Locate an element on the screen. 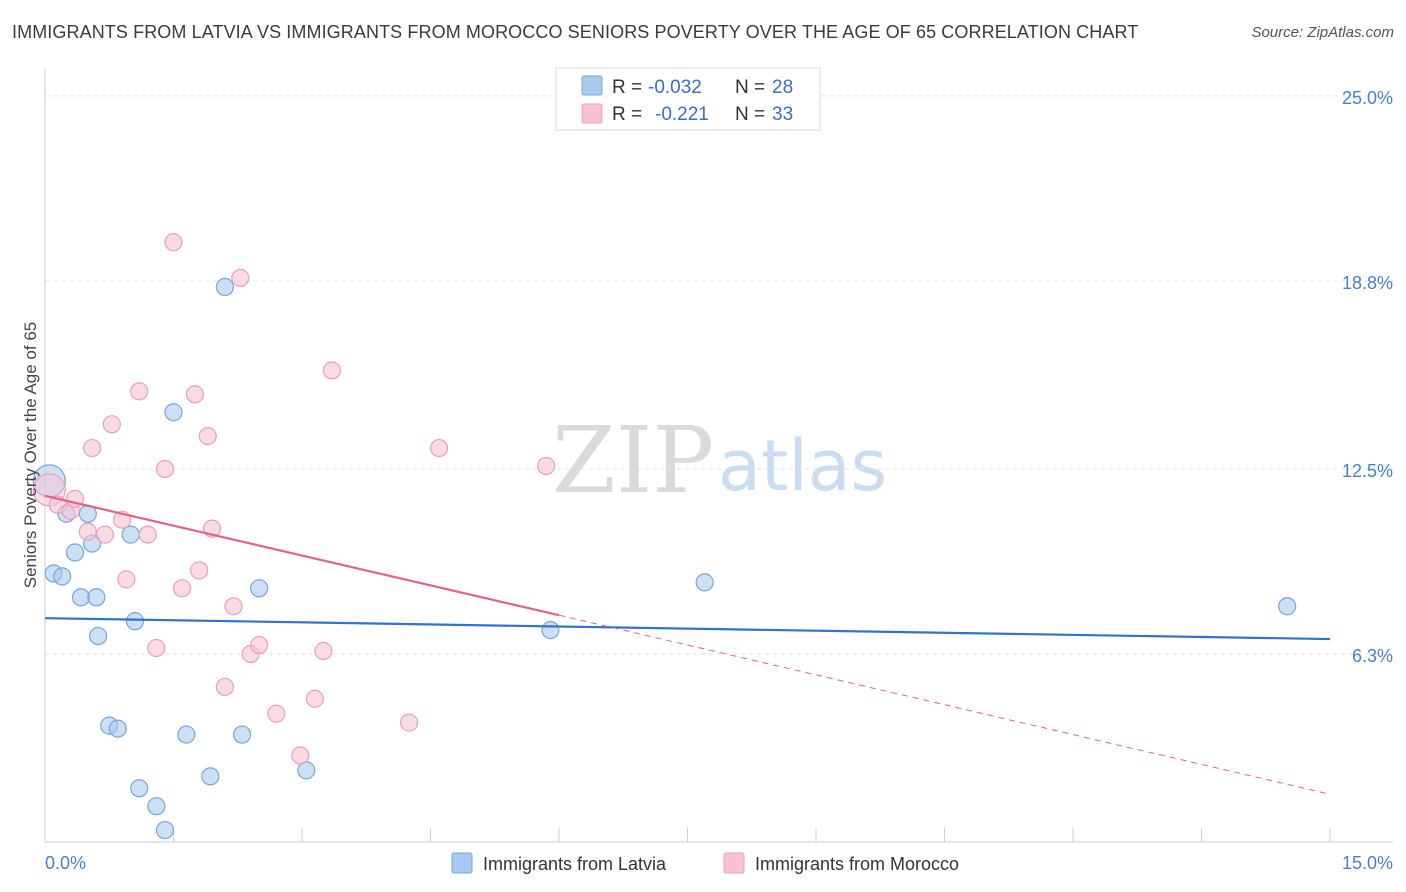  watermark-atlas: atlas is located at coordinates (802, 466).